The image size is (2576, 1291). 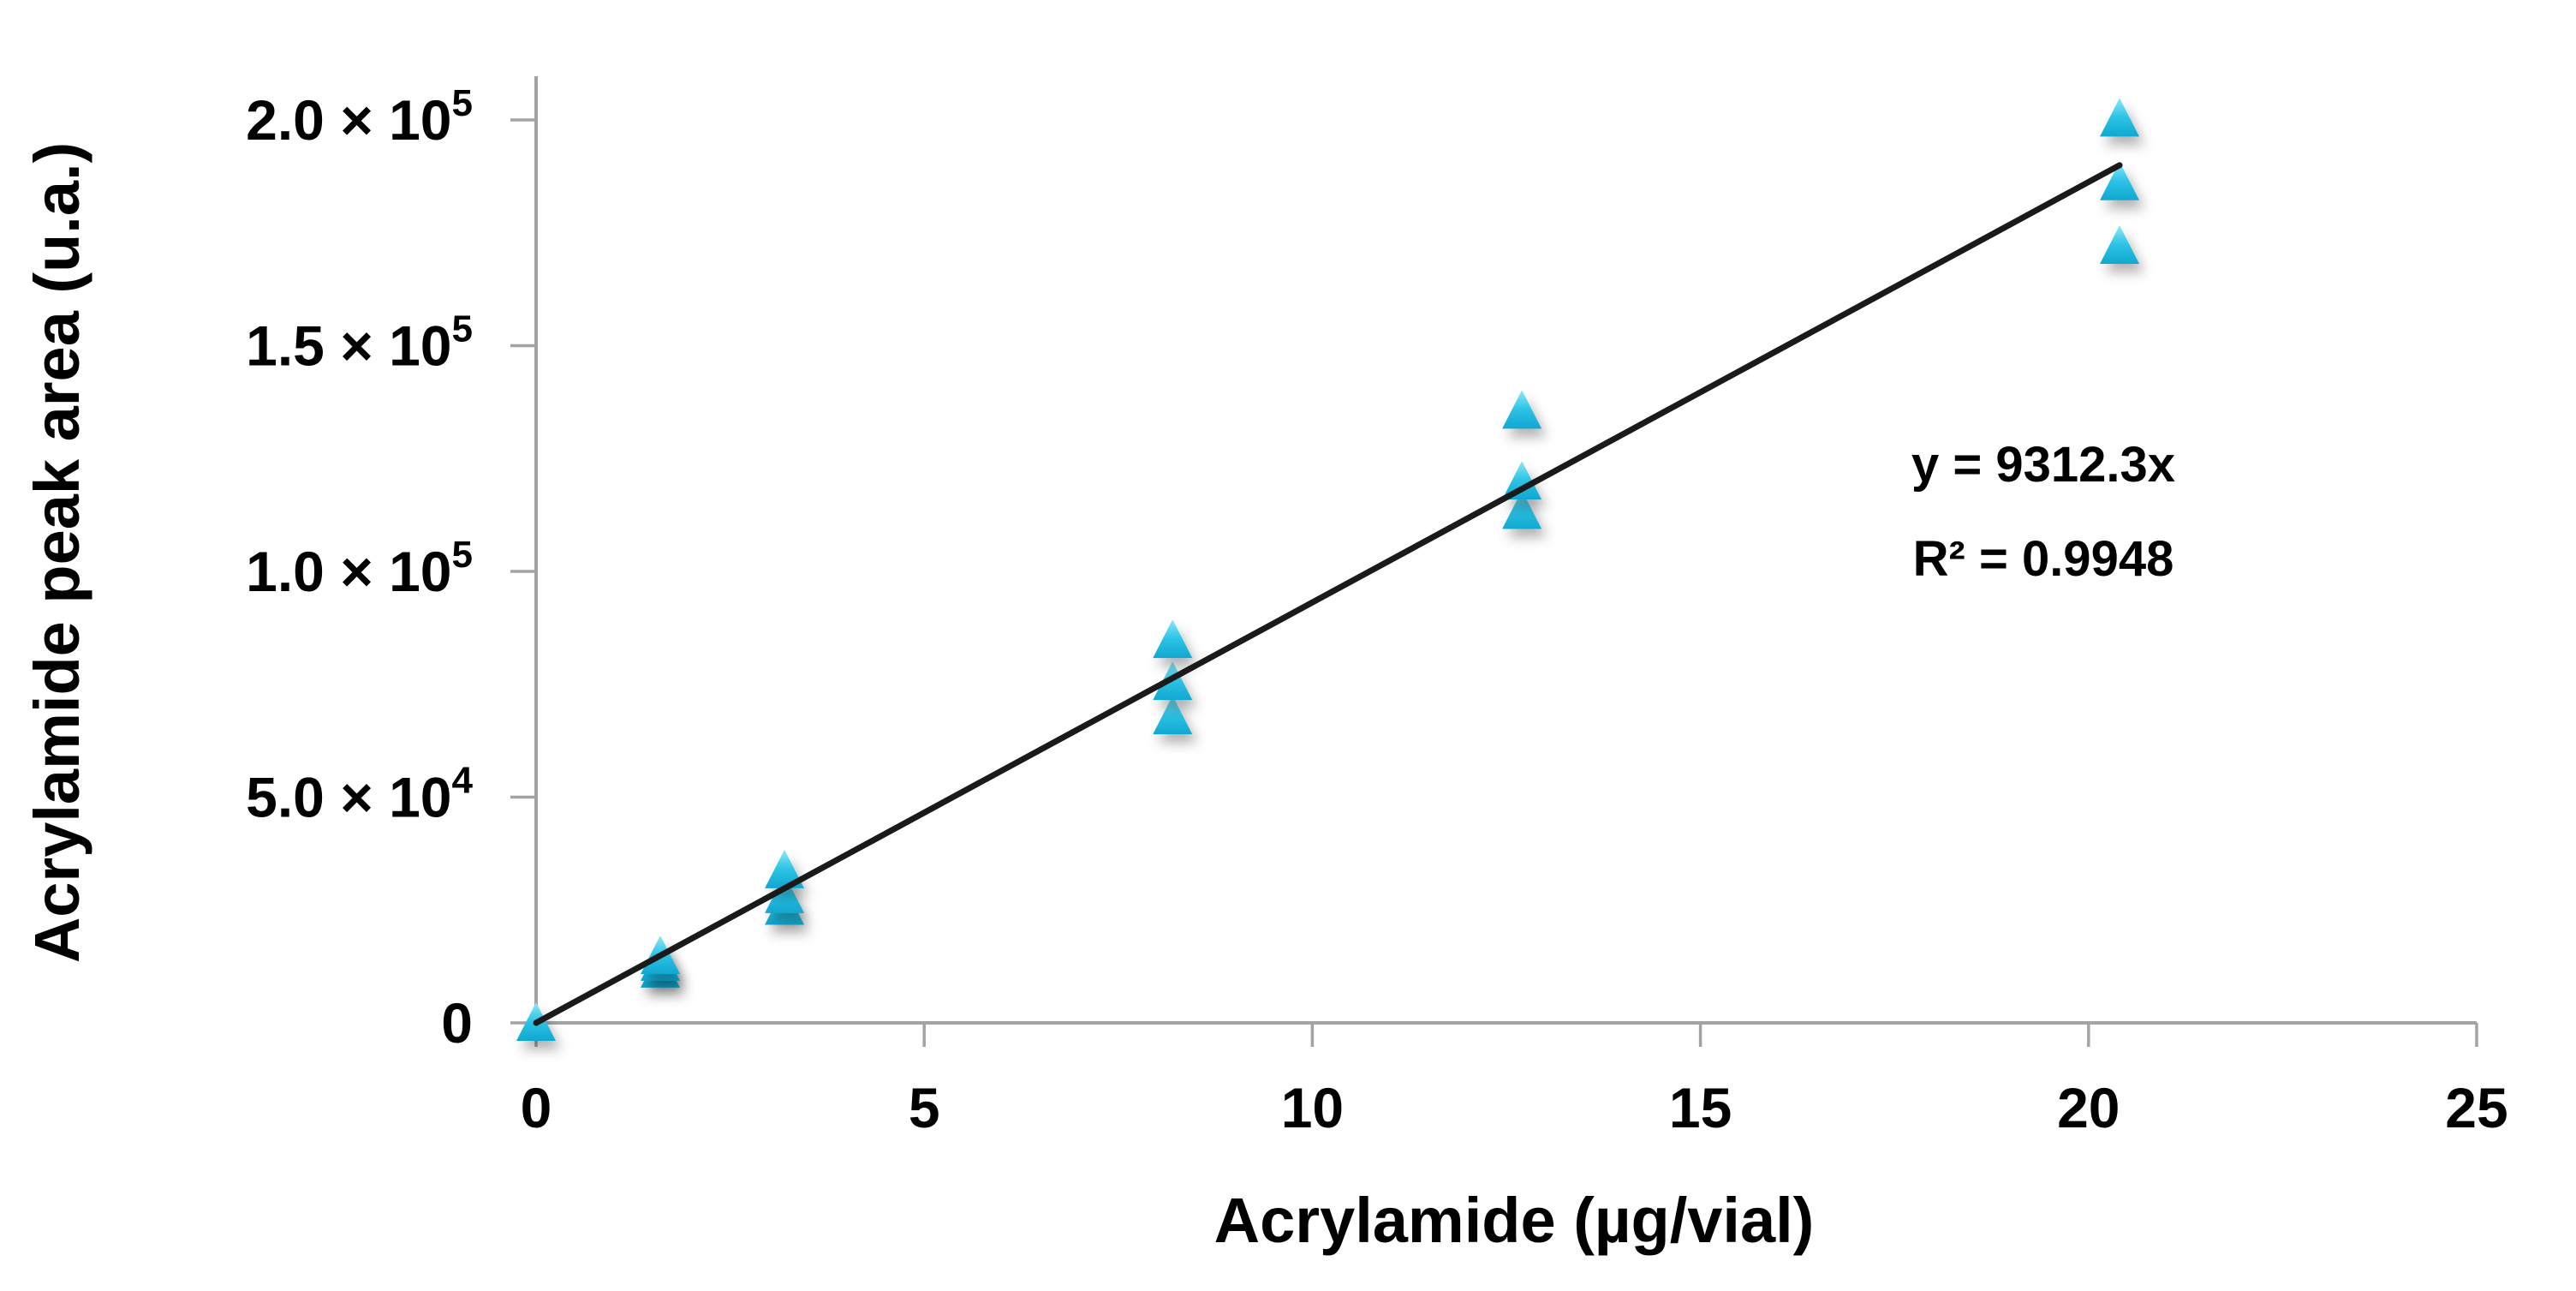 What do you see at coordinates (925, 1108) in the screenshot?
I see `x-tick-label: 5` at bounding box center [925, 1108].